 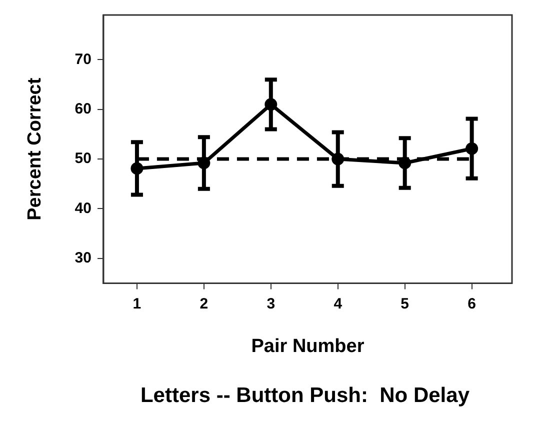 What do you see at coordinates (271, 303) in the screenshot?
I see `x-tick-label: 3` at bounding box center [271, 303].